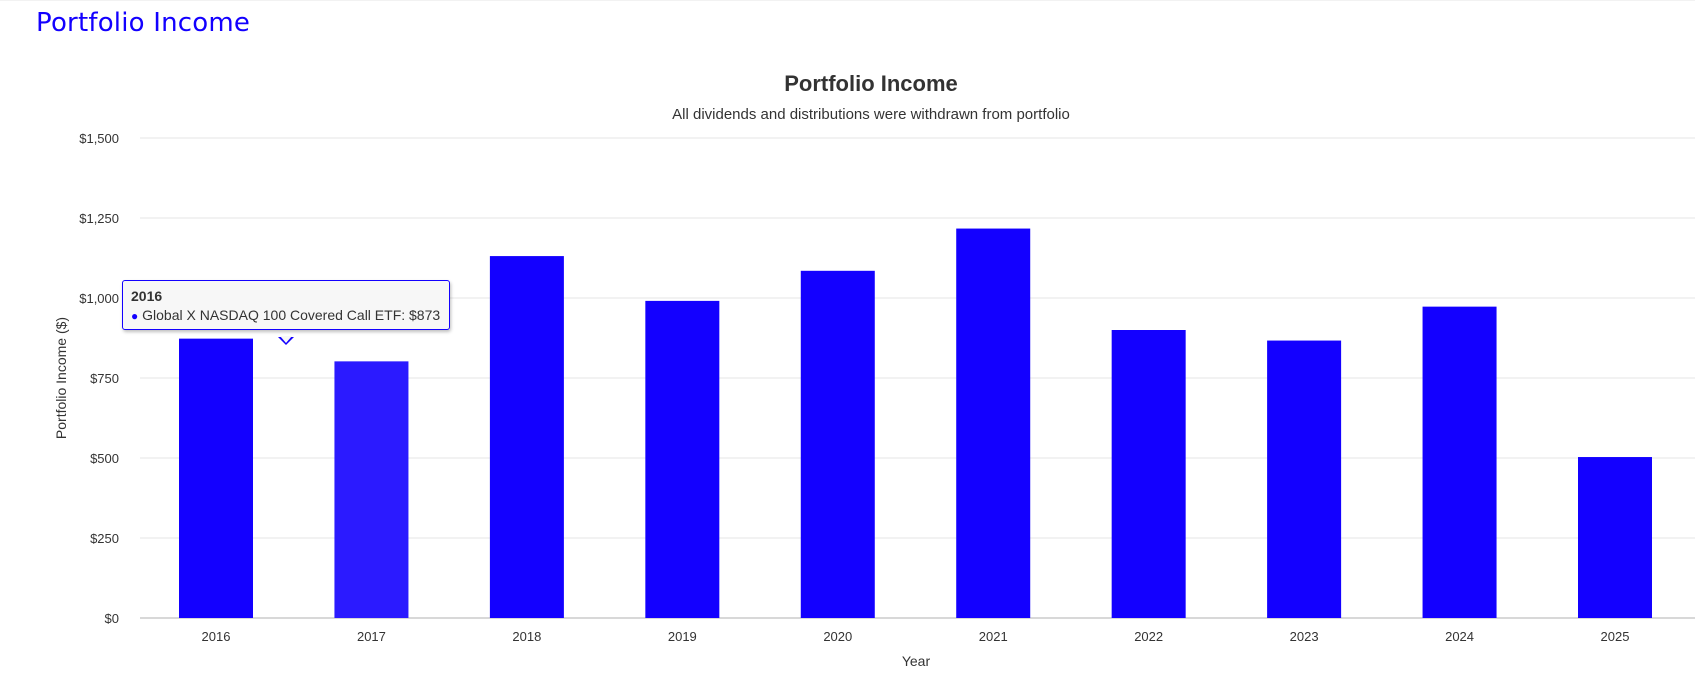 Image resolution: width=1695 pixels, height=686 pixels. I want to click on bar-2018, so click(526, 437).